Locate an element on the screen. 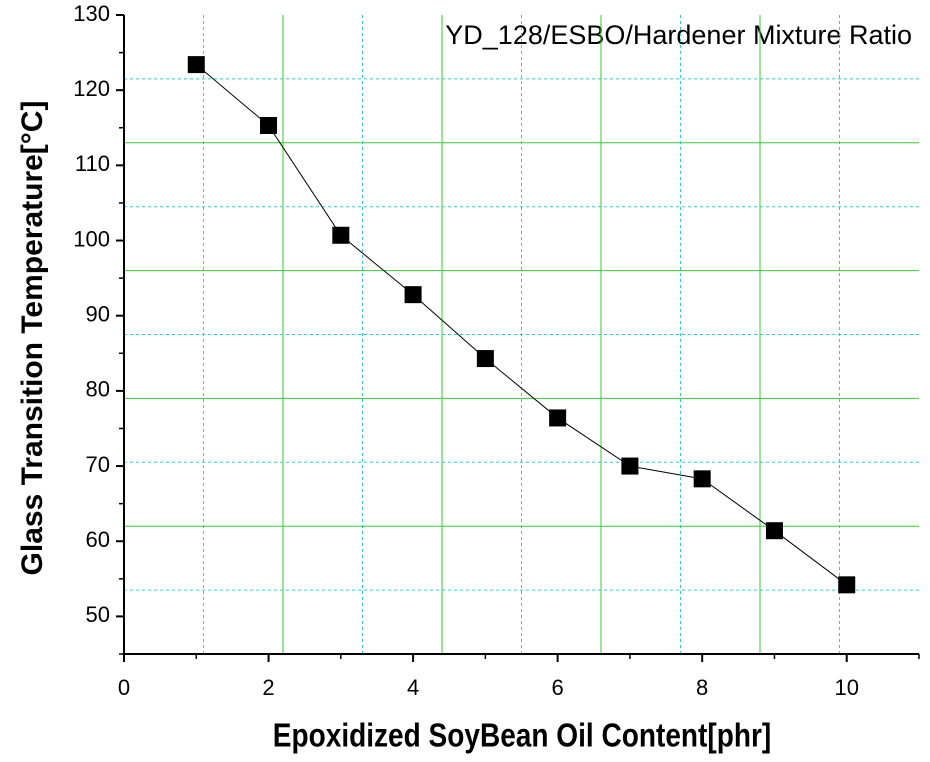 The image size is (930, 762). y-tick-label: 90 is located at coordinates (98, 314).